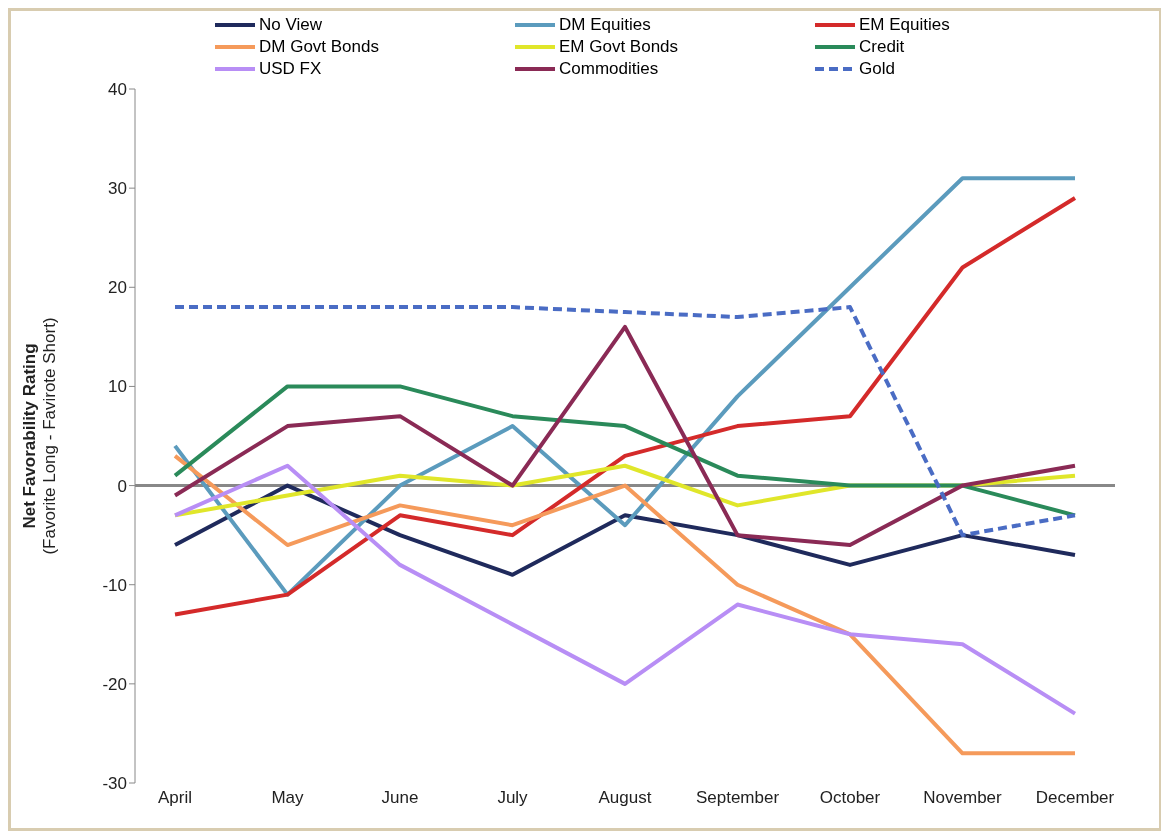 The height and width of the screenshot is (832, 1161). Describe the element at coordinates (117, 90) in the screenshot. I see `y-tick-label: 40` at that location.